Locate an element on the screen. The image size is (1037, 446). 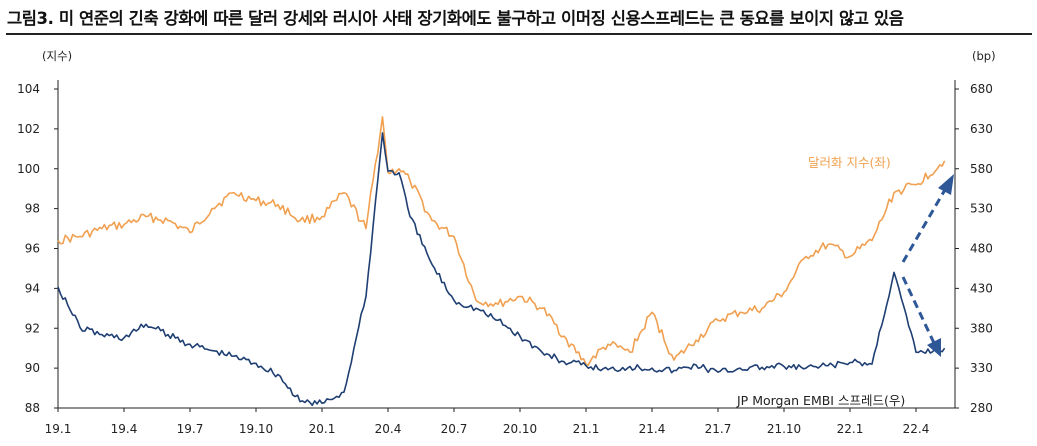
left-tick-label: 96 is located at coordinates (32, 249).